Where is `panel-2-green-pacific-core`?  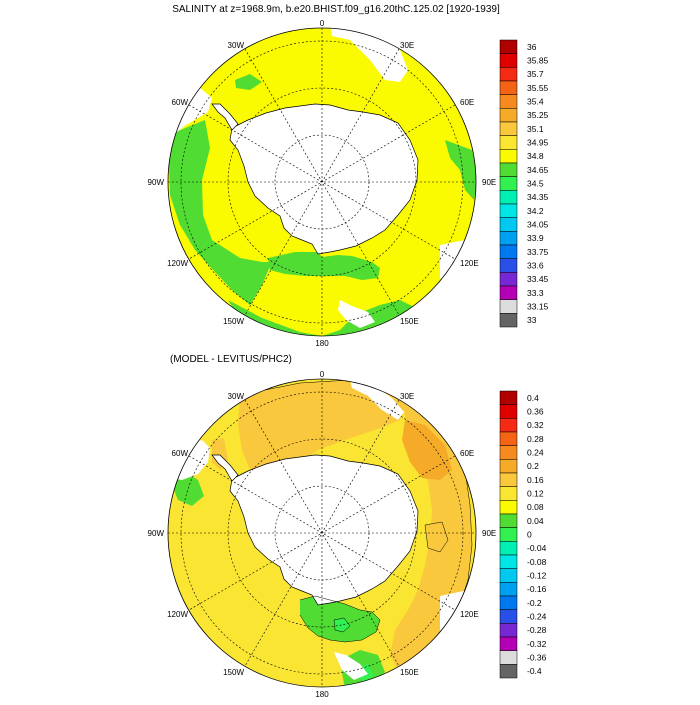
panel-2-green-pacific-core is located at coordinates (342, 625).